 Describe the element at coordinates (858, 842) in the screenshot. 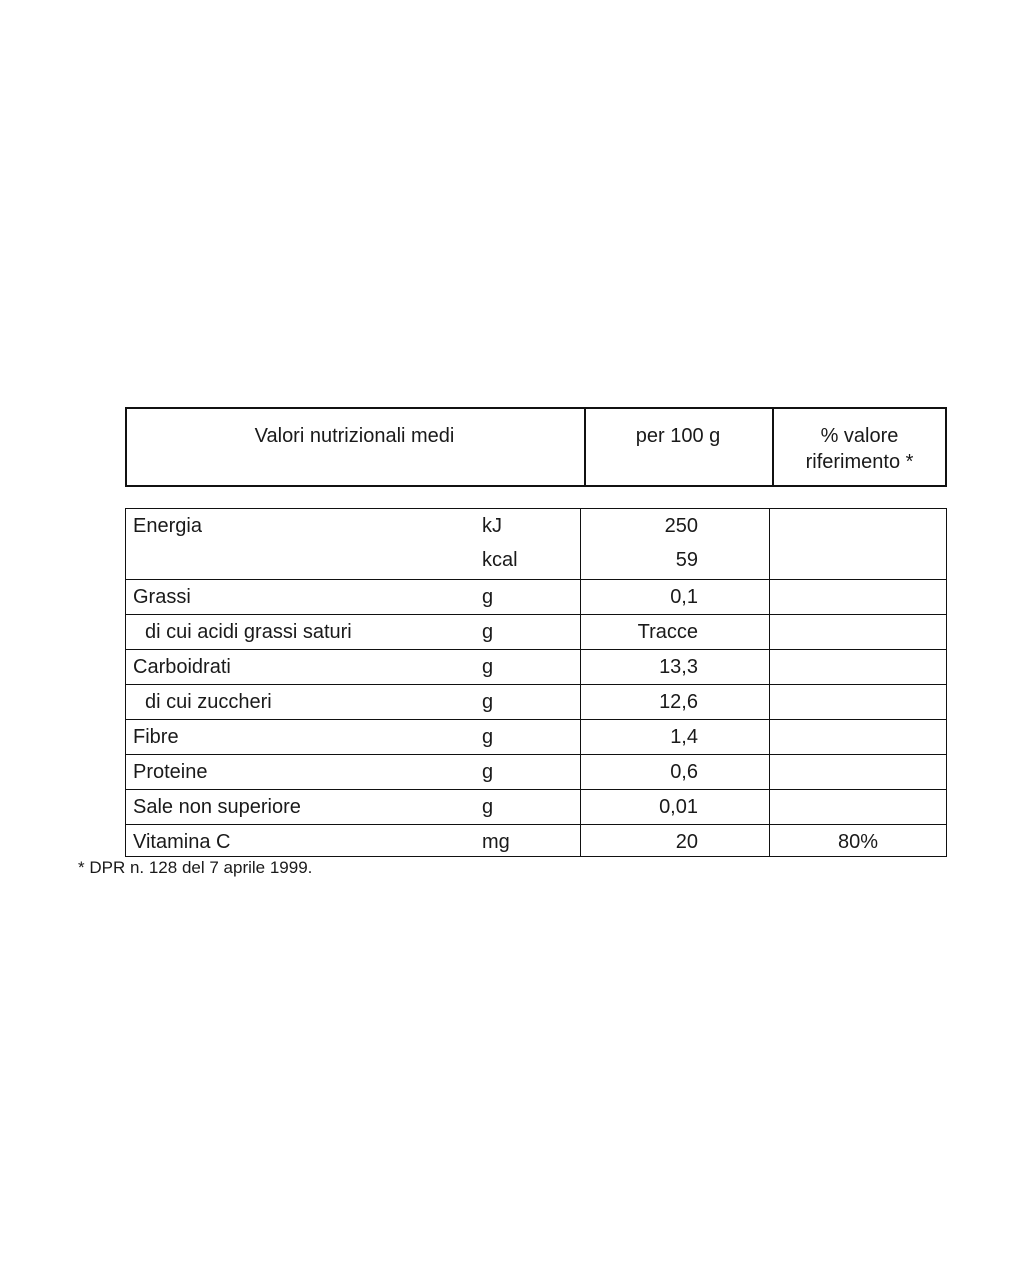

I see `reference-percent: 80%` at that location.